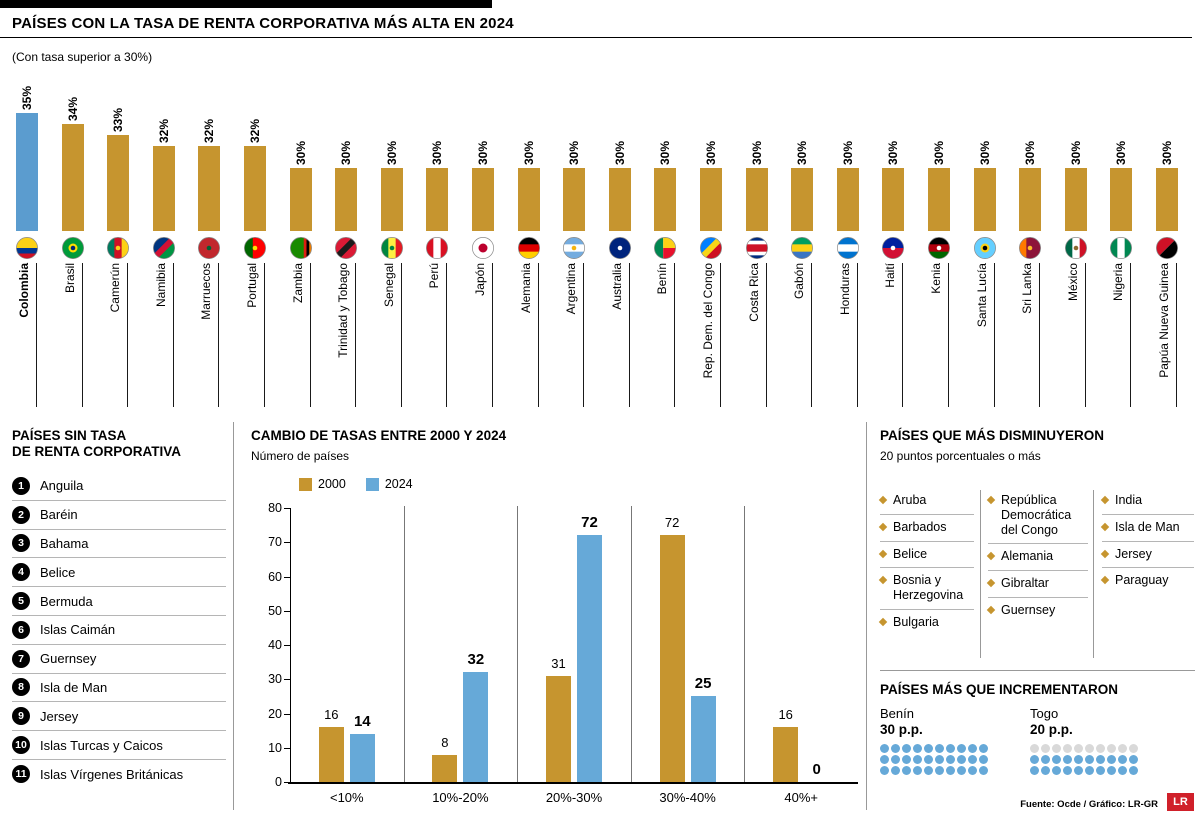 The image size is (1200, 814). What do you see at coordinates (356, 484) in the screenshot?
I see `chart-legend: 2000 2024` at bounding box center [356, 484].